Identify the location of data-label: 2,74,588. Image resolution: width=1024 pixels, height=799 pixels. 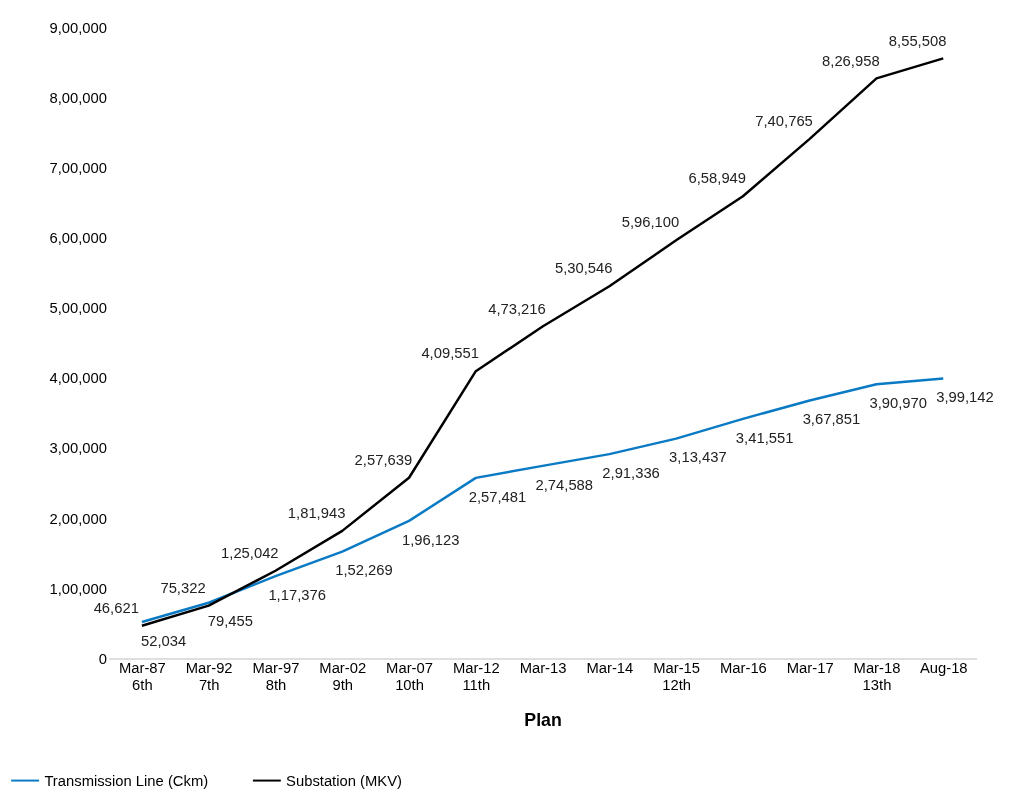
(564, 484).